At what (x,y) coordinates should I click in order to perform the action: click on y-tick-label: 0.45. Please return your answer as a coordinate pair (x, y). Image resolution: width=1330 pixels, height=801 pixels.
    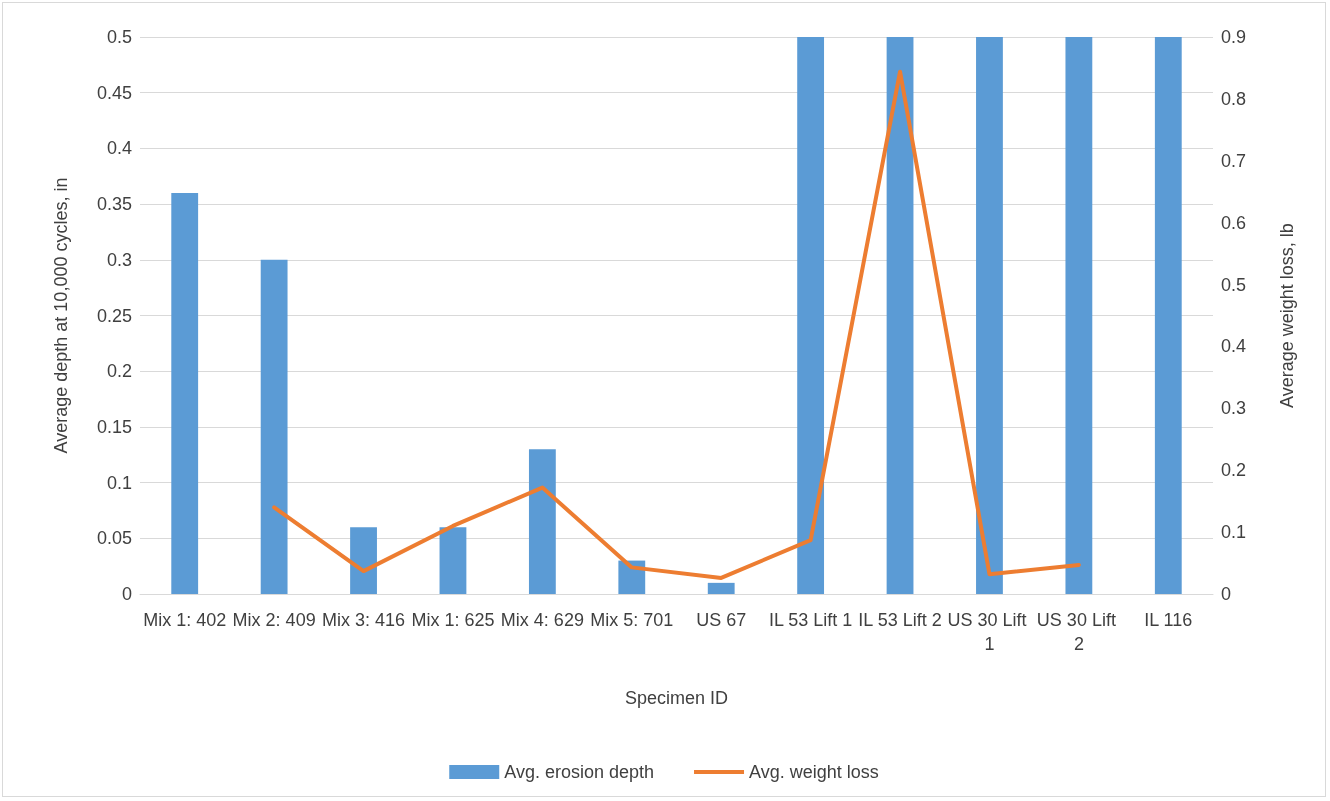
    Looking at the image, I should click on (114, 92).